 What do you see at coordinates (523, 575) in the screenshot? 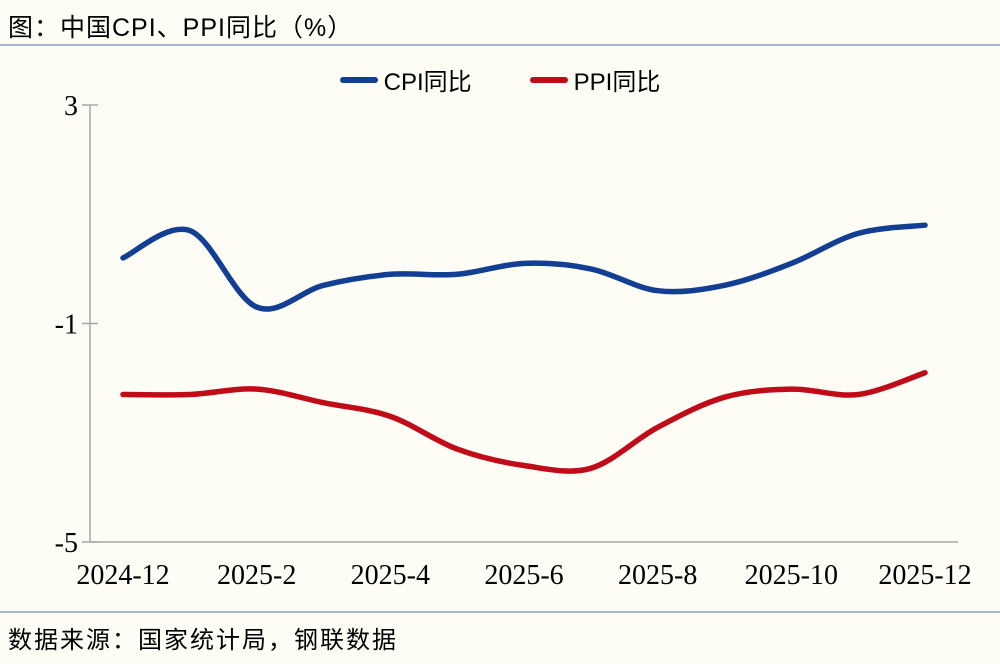
I see `x-tick-label: 2025-6` at bounding box center [523, 575].